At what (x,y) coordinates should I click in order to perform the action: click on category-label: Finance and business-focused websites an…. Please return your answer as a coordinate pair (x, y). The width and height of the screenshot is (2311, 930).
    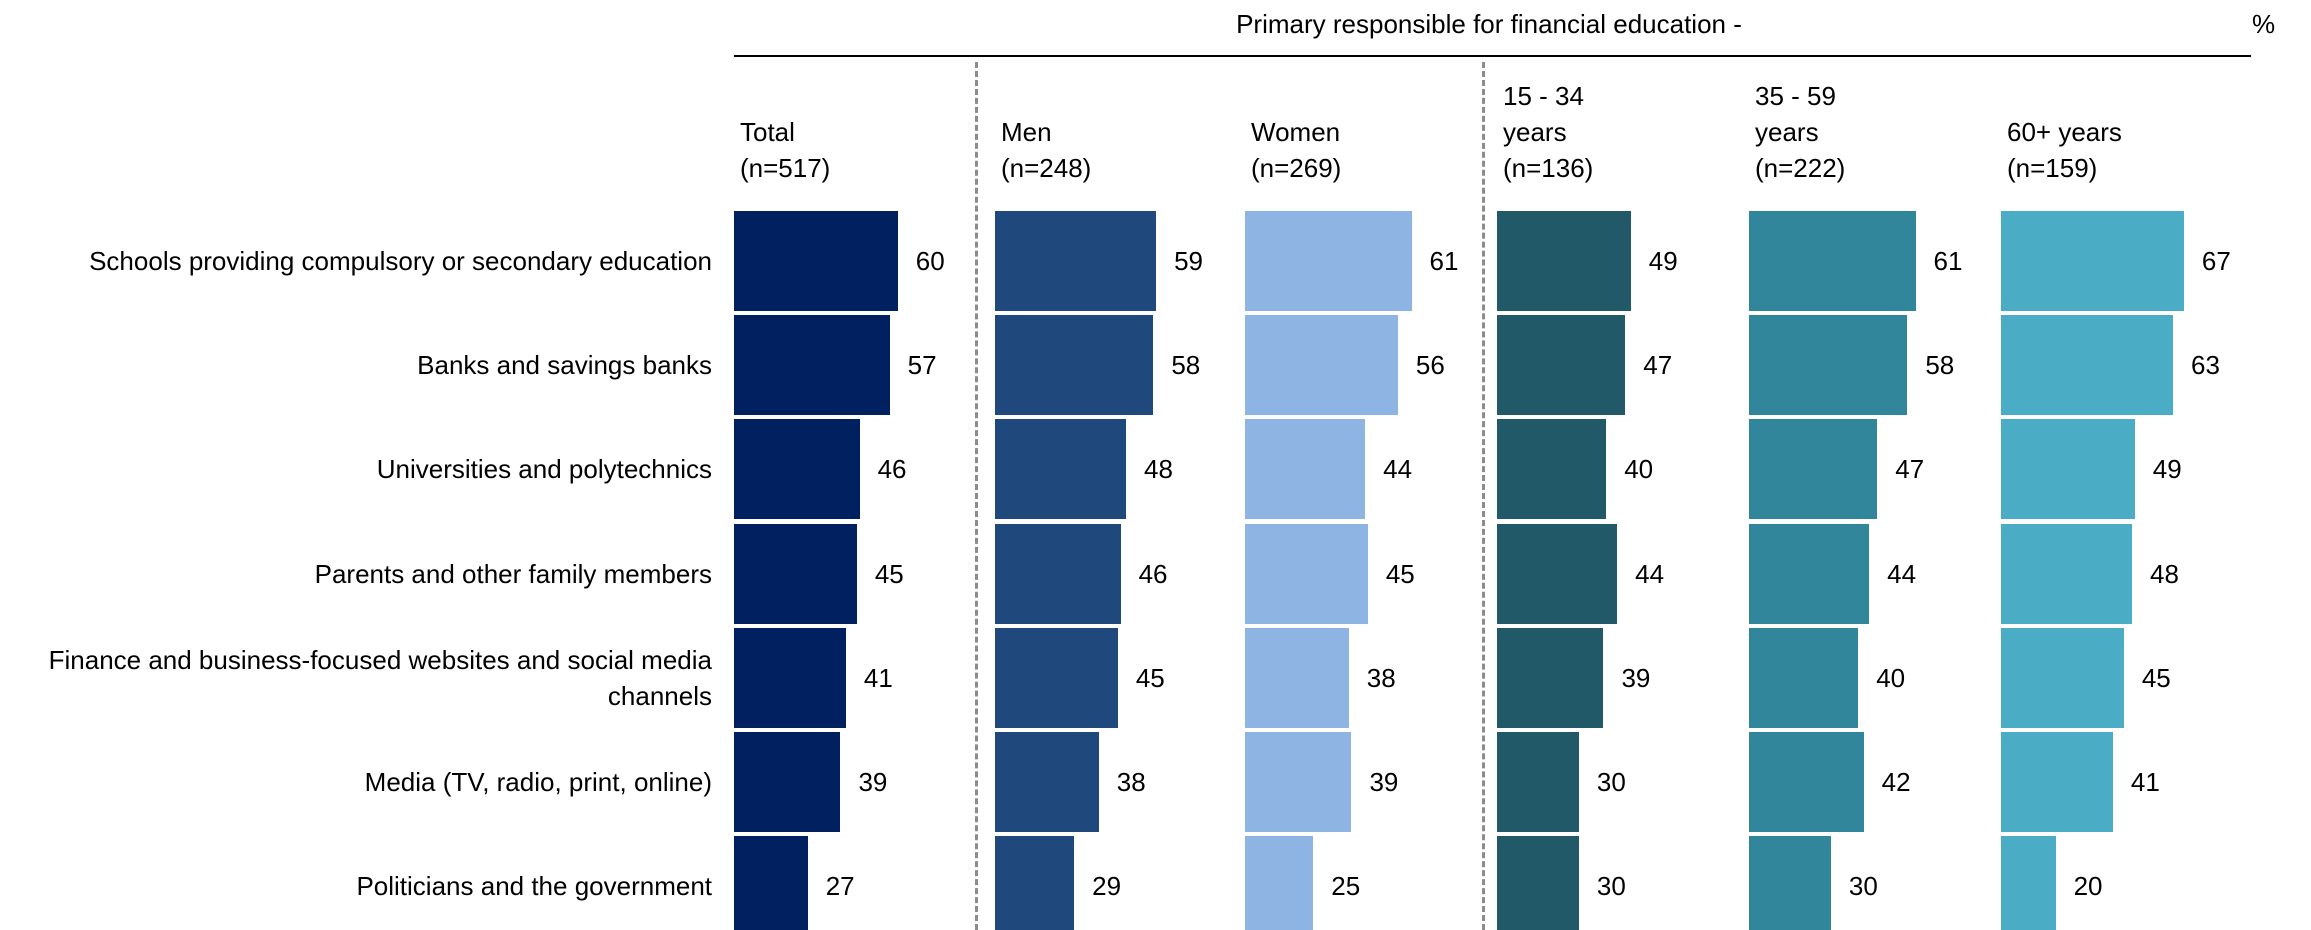
    Looking at the image, I should click on (380, 677).